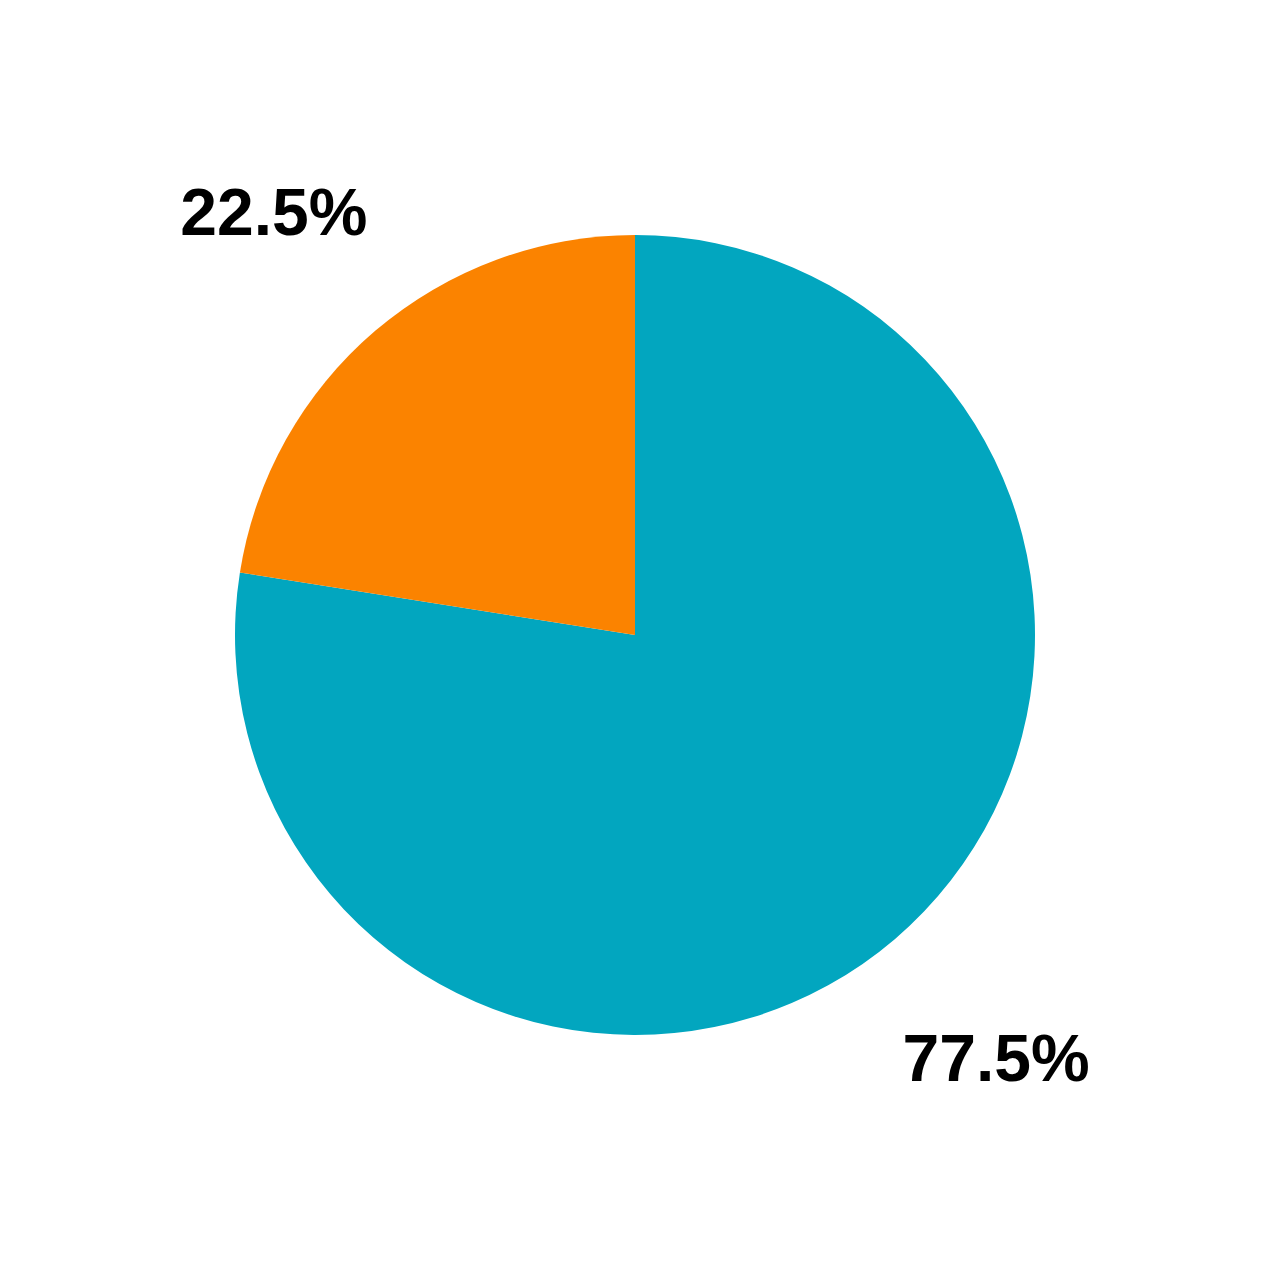  Describe the element at coordinates (996, 1057) in the screenshot. I see `data-label: 77.5%` at that location.